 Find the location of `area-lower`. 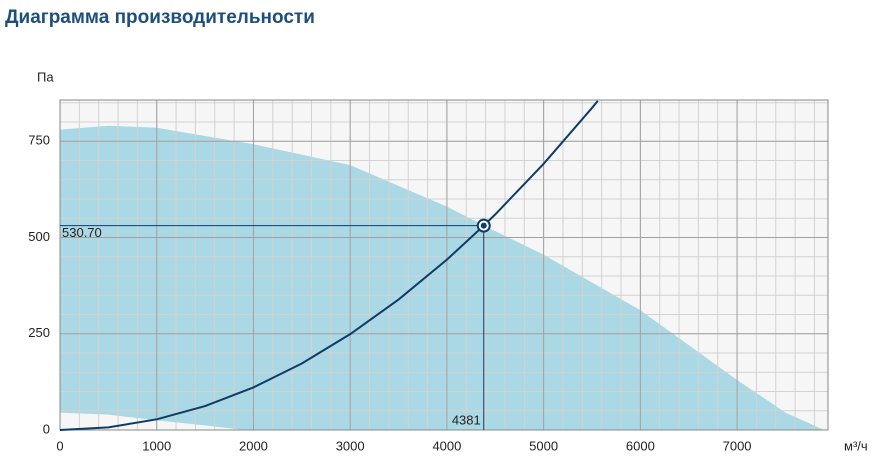

area-lower is located at coordinates (152, 421).